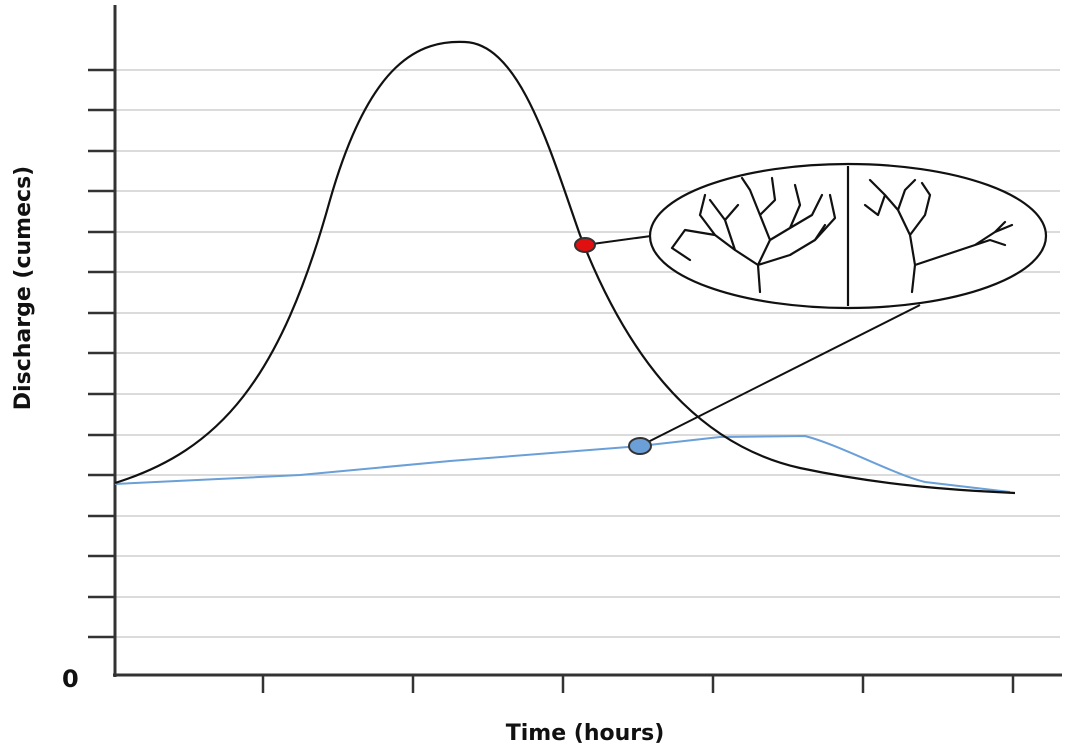 The width and height of the screenshot is (1065, 746). I want to click on red-marker, so click(585, 245).